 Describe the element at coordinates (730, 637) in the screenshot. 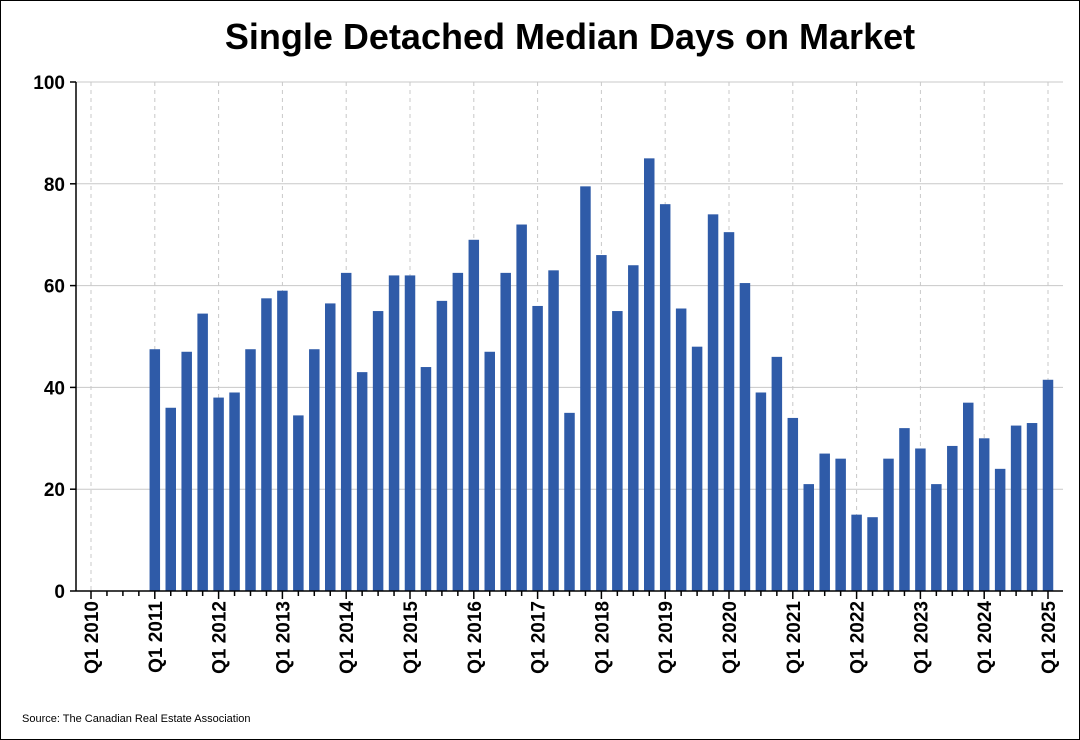

I see `x-tick-label: Q1 2020` at that location.